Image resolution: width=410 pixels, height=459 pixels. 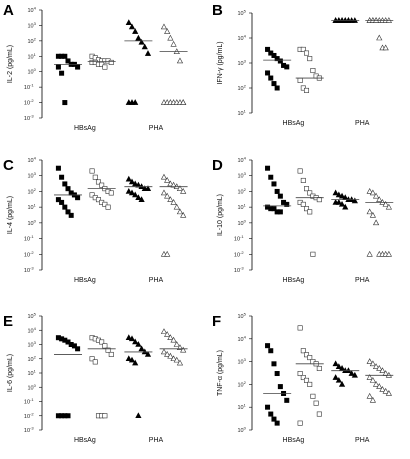 I want to click on y-tick-label: 10⁵, so click(x=31, y=316).